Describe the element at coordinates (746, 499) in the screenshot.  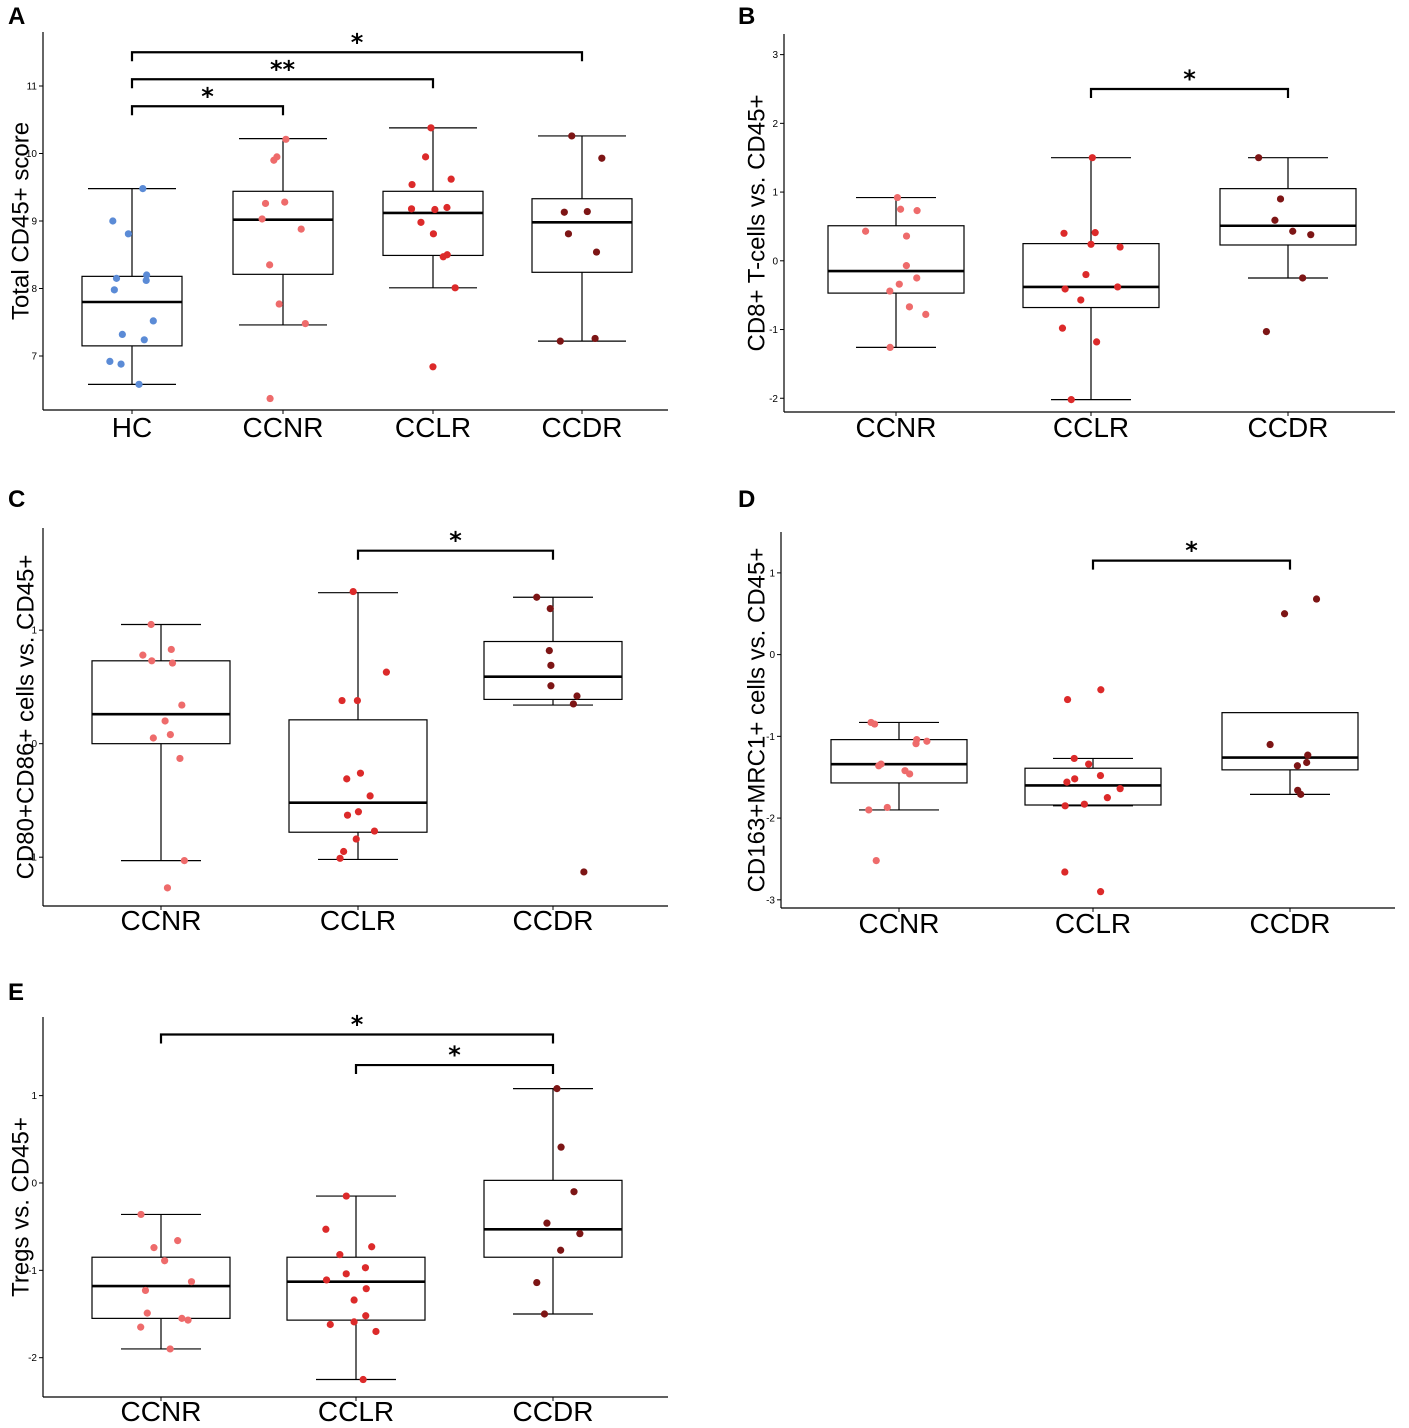
I see `panel-letter: D` at that location.